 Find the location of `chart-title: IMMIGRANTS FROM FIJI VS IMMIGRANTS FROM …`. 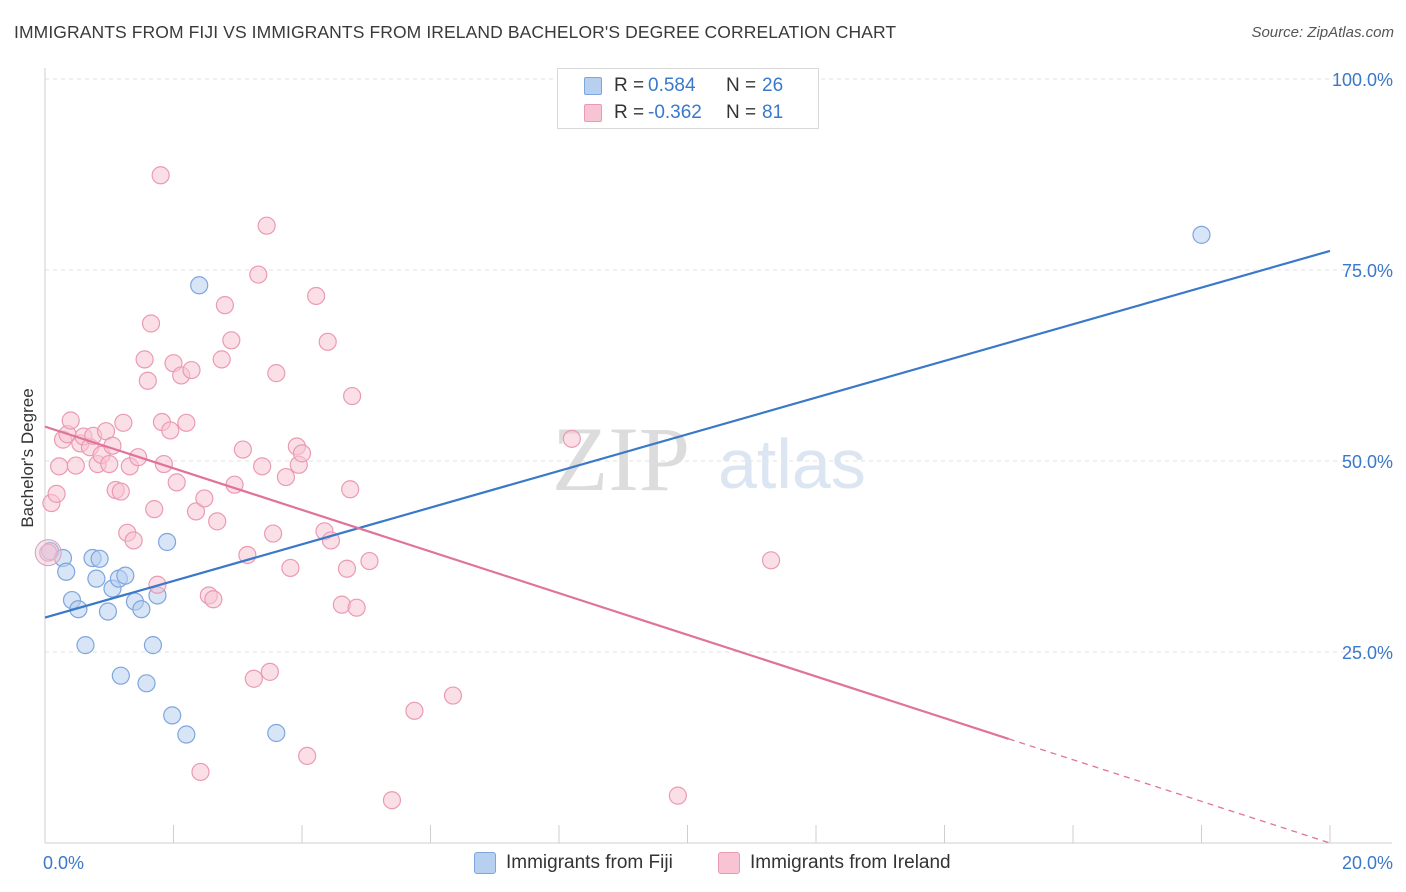

chart-title: IMMIGRANTS FROM FIJI VS IMMIGRANTS FROM … is located at coordinates (455, 32).